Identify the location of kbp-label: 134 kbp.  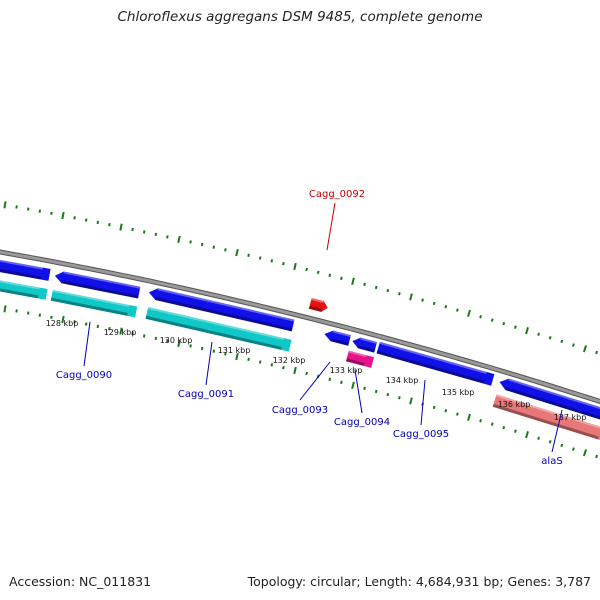
(402, 380).